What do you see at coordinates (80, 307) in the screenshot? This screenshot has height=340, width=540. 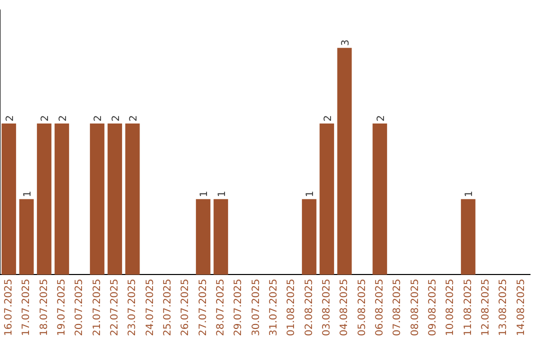 I see `x-tick-label: 20.07.2025` at bounding box center [80, 307].